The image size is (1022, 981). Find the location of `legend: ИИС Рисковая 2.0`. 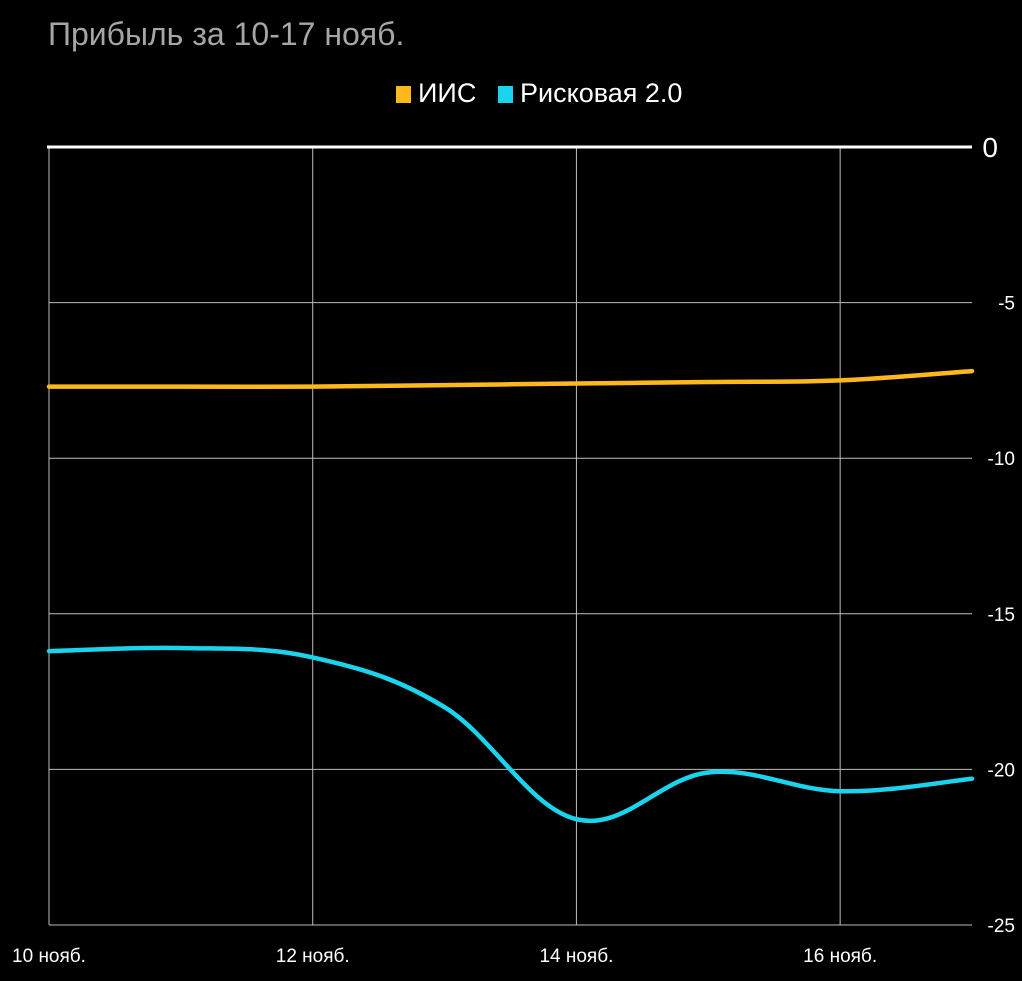

legend: ИИС Рисковая 2.0 is located at coordinates (539, 93).